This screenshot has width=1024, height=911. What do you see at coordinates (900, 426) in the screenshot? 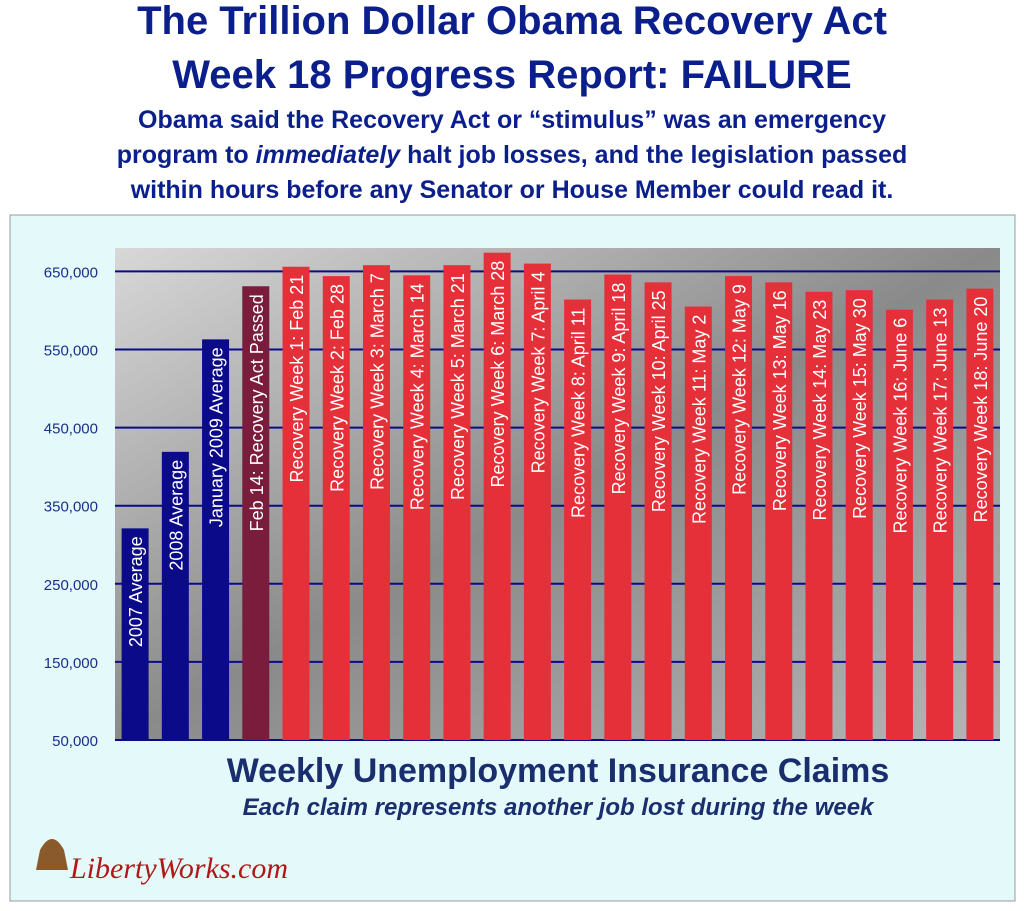
I see `bar-label: Recovery Week 16: June 6` at bounding box center [900, 426].